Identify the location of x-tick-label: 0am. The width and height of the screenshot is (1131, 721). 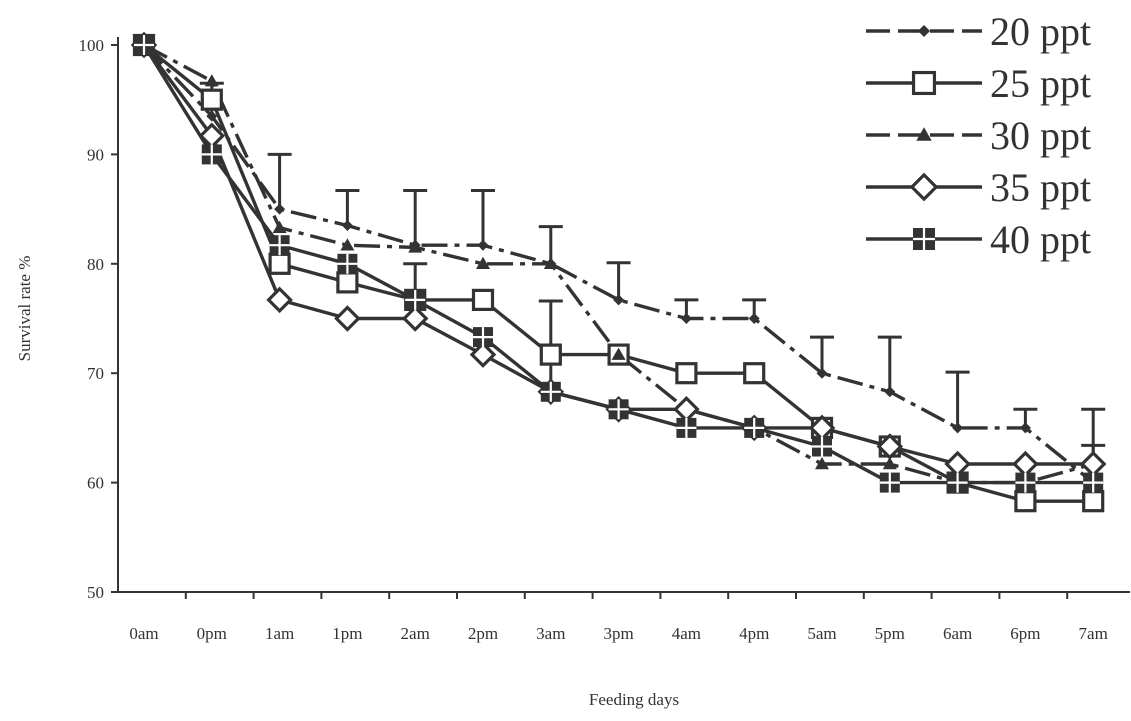
(143, 633).